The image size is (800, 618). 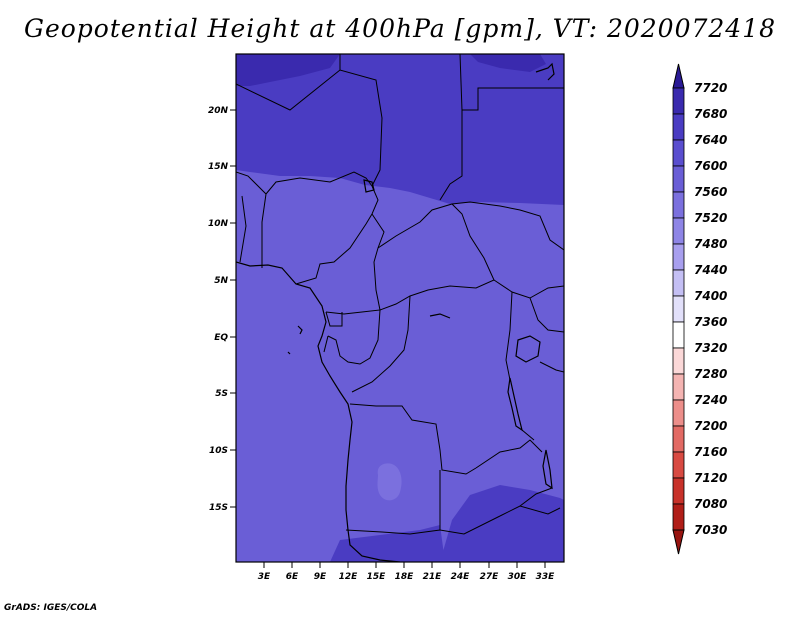 I want to click on lon-label-21e: 21E, so click(x=433, y=577).